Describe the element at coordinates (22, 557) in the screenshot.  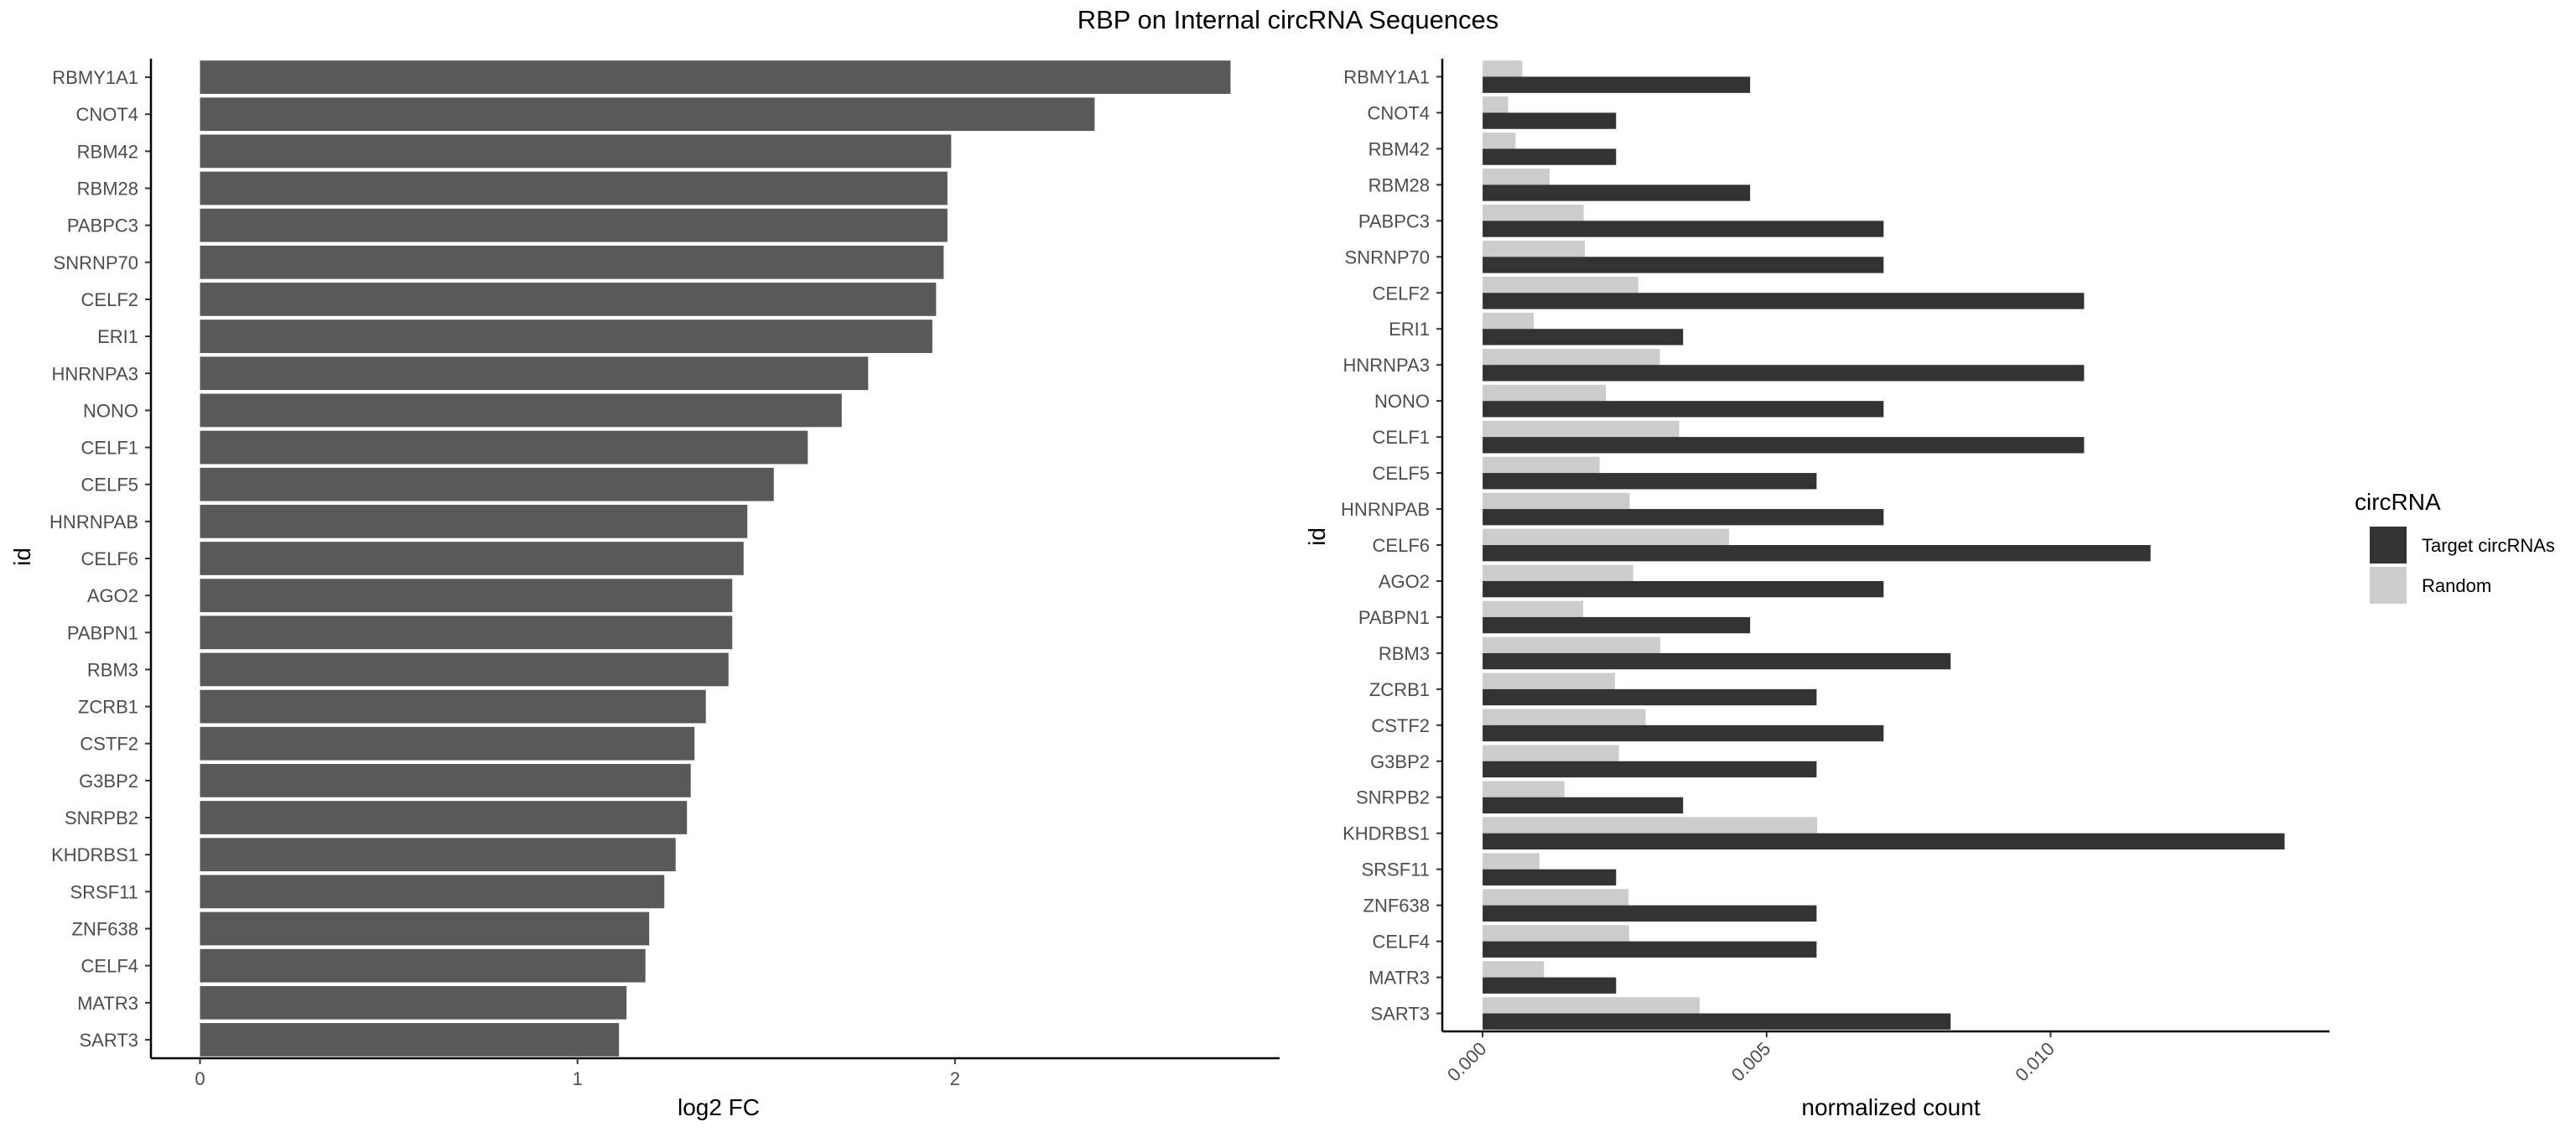
I see `left-y-axis-title: id` at that location.